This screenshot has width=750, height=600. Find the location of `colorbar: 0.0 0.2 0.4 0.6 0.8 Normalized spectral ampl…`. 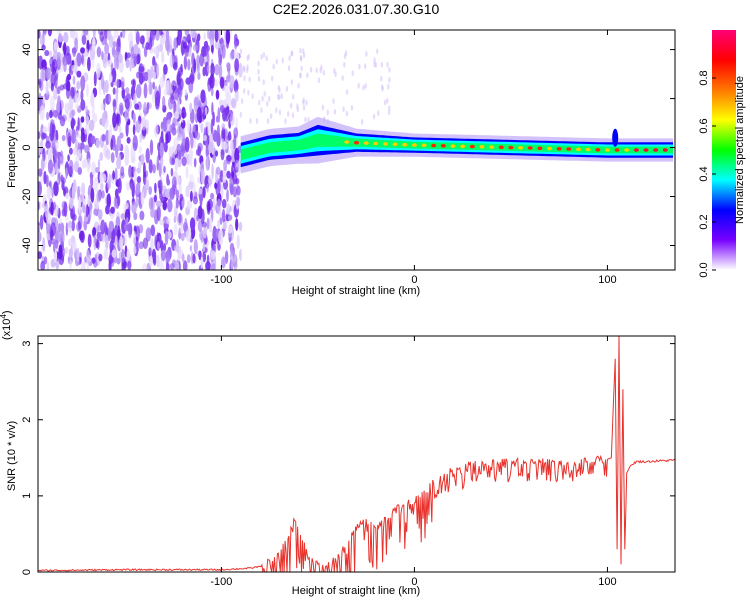

colorbar: 0.0 0.2 0.4 0.6 0.8 Normalized spectral ampl… is located at coordinates (722, 154).